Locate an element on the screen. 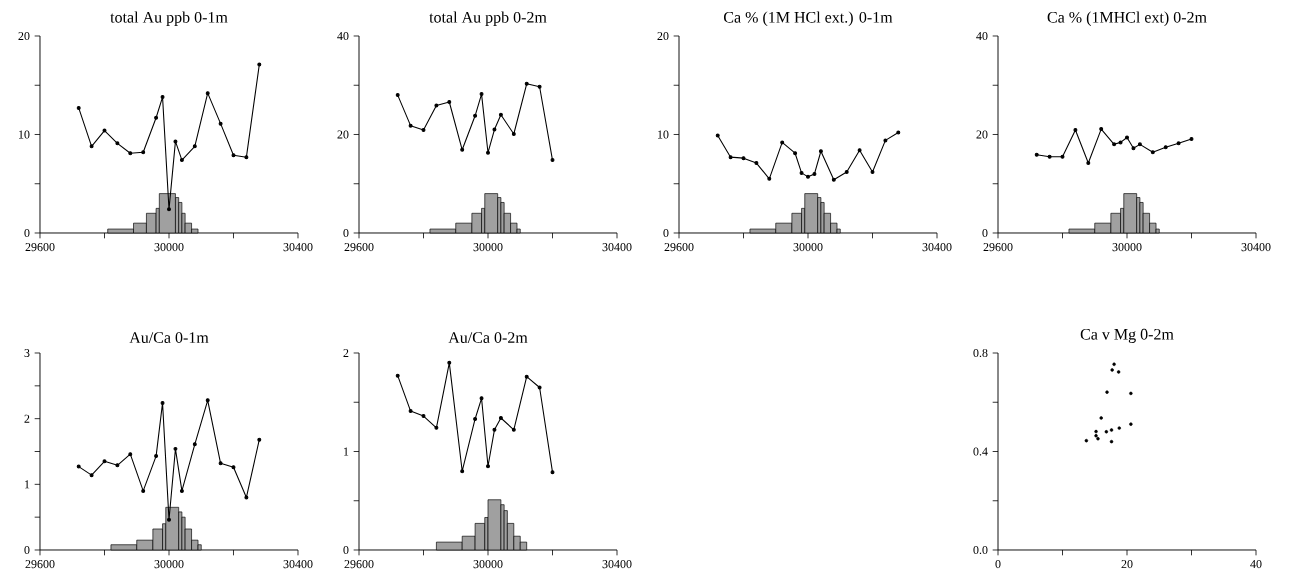 The height and width of the screenshot is (579, 1293). x-tick-label: 40 is located at coordinates (1256, 564).